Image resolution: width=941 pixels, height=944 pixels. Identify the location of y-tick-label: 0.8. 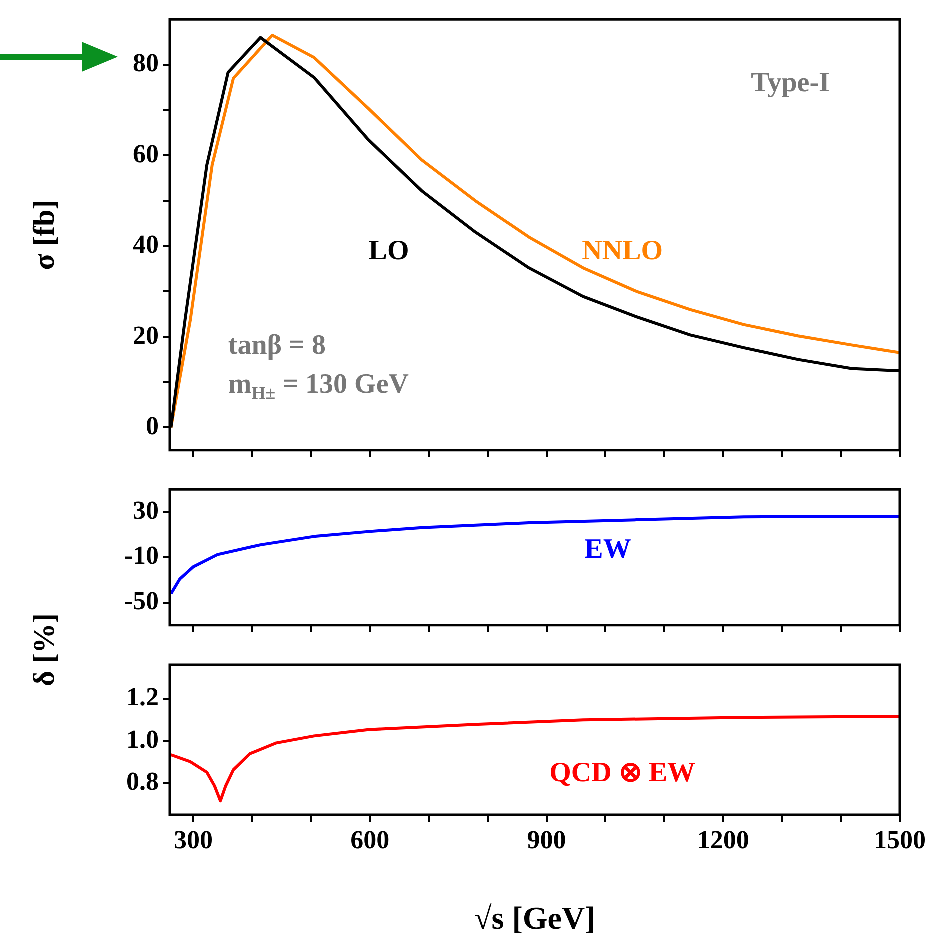
(142, 781).